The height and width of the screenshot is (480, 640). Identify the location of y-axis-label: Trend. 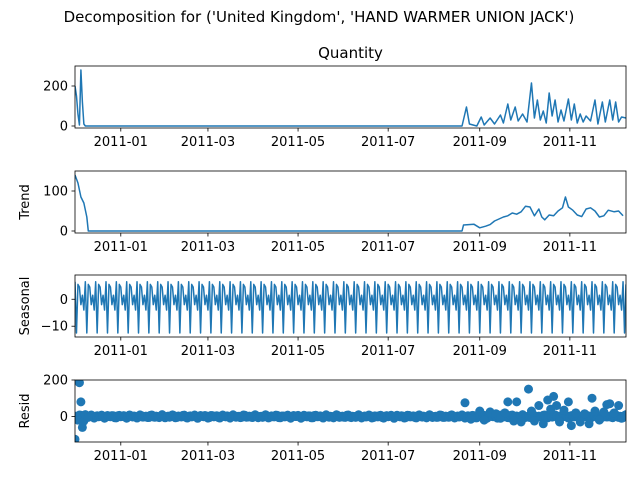
(25, 202).